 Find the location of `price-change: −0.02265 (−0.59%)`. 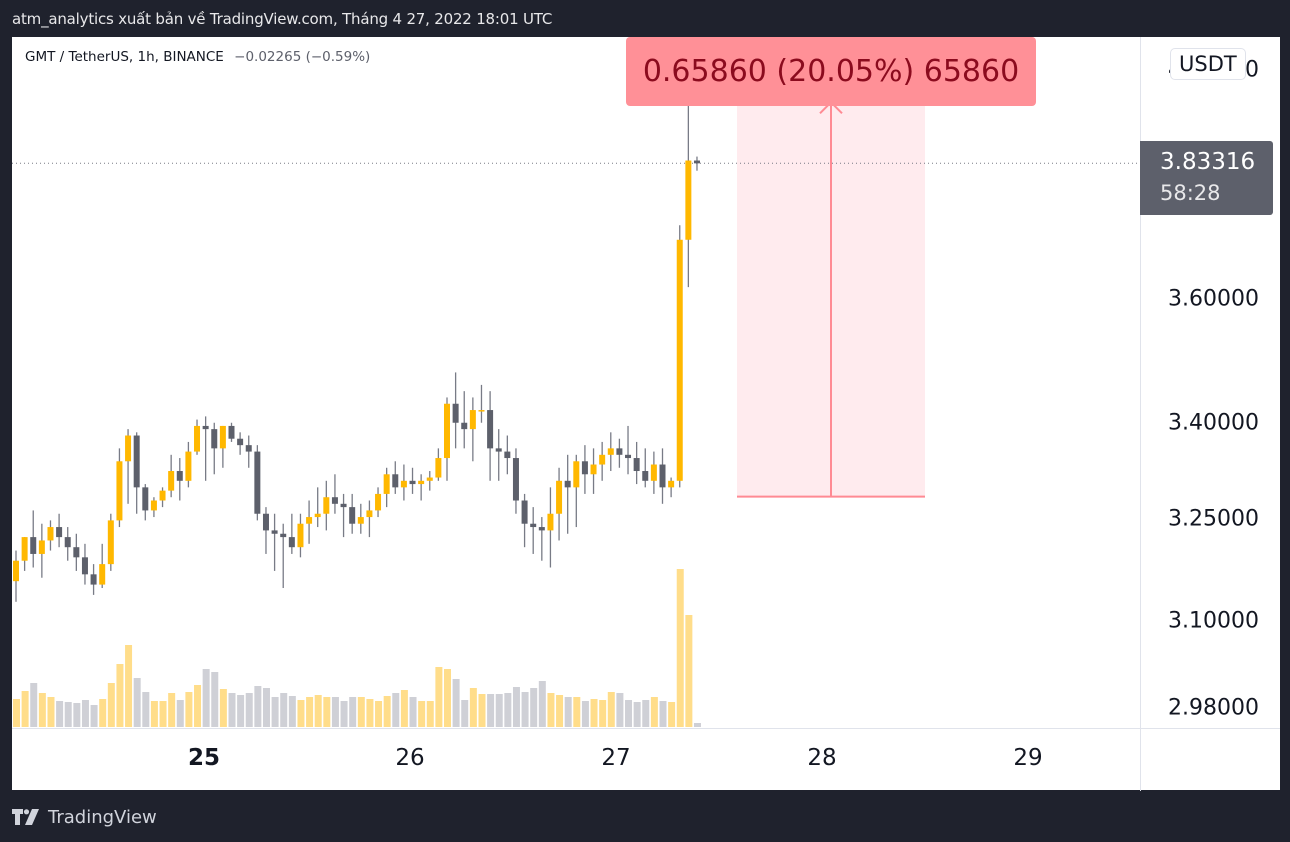

price-change: −0.02265 (−0.59%) is located at coordinates (302, 57).